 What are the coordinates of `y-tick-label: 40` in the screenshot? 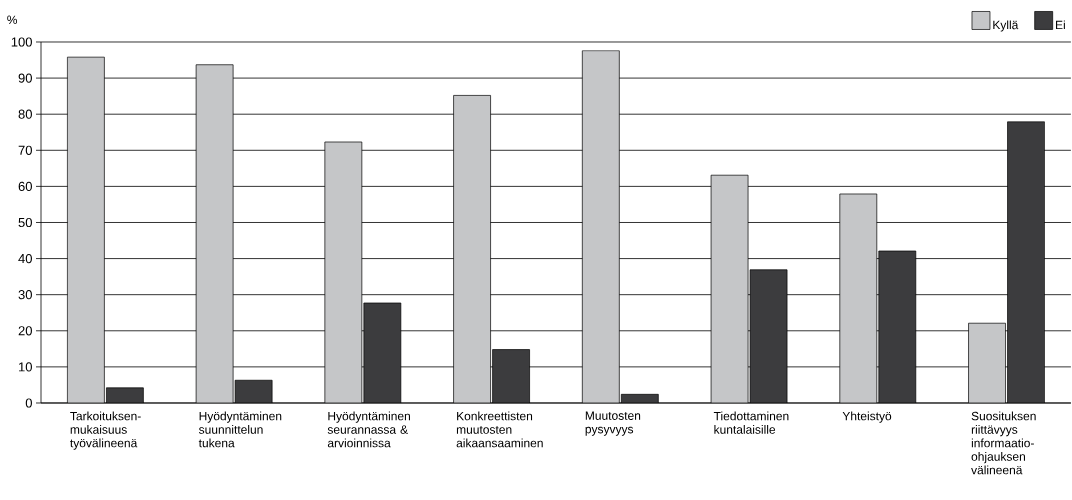 It's located at (25, 258).